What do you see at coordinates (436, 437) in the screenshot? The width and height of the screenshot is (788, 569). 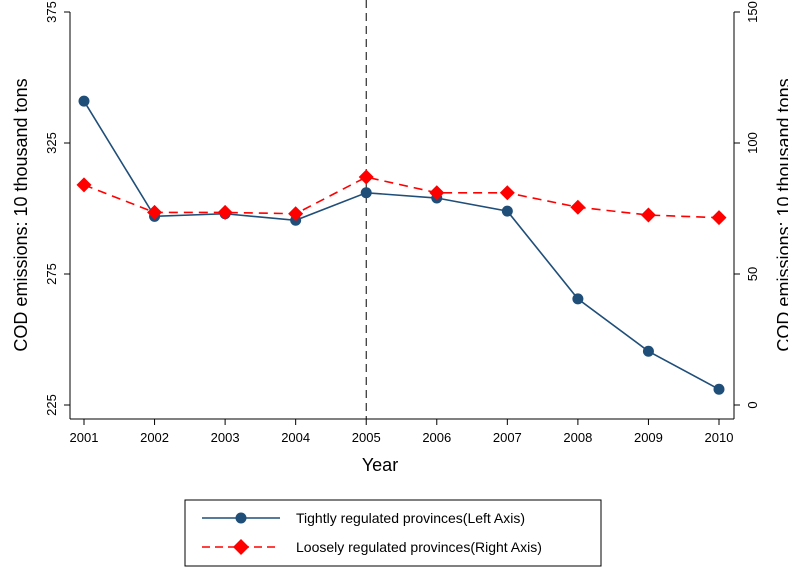 I see `x-tick-label: 2006` at bounding box center [436, 437].